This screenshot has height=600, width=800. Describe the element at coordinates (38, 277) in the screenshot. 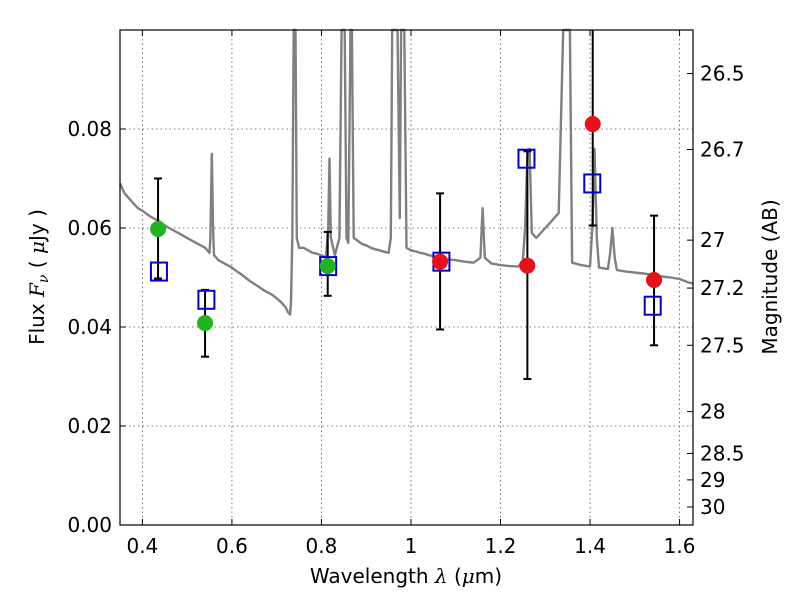

I see `y-axis-label: Flux Fν ( μJy )` at that location.